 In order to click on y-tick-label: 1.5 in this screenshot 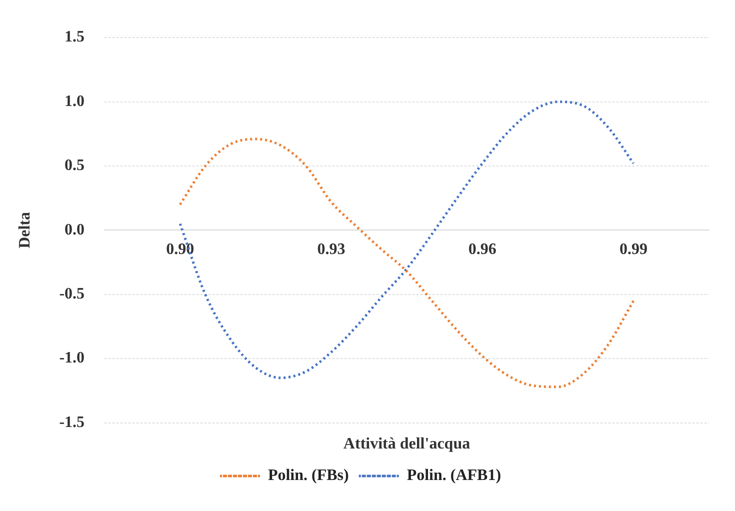, I will do `click(74, 37)`.